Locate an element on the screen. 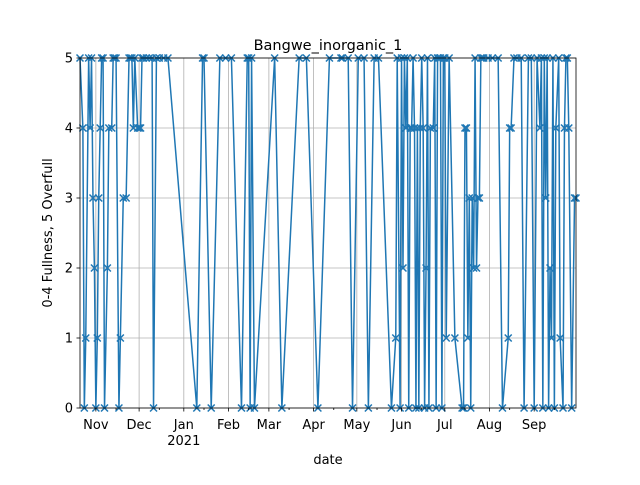 This screenshot has height=485, width=640. y-tick-label: 4 is located at coordinates (69, 129).